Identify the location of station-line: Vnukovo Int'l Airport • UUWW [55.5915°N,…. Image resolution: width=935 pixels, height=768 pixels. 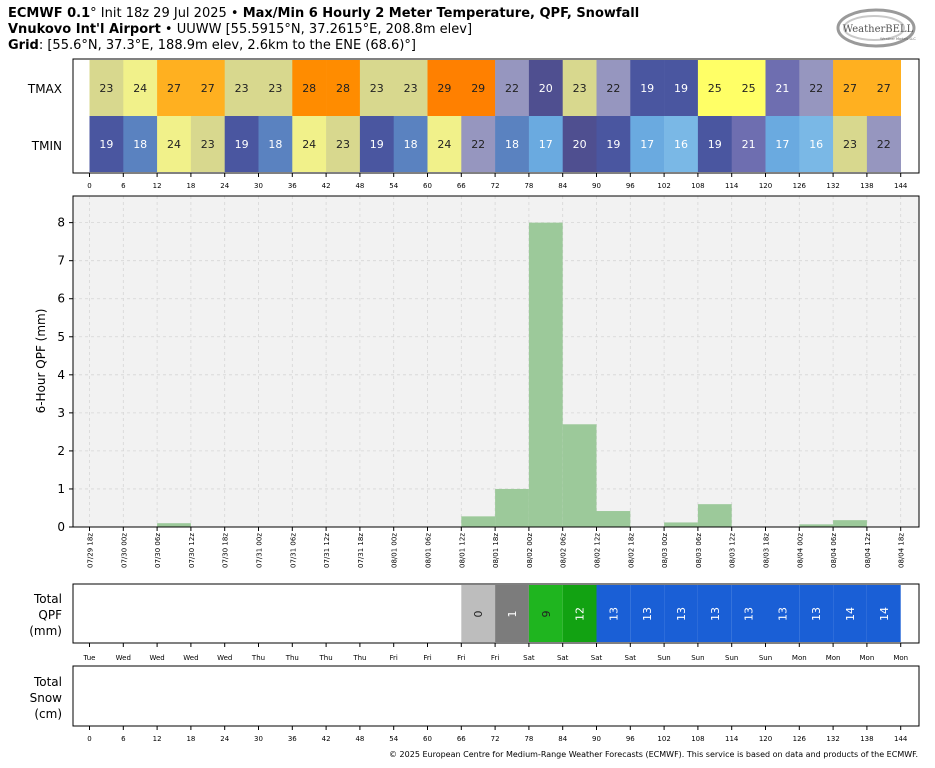
(240, 30).